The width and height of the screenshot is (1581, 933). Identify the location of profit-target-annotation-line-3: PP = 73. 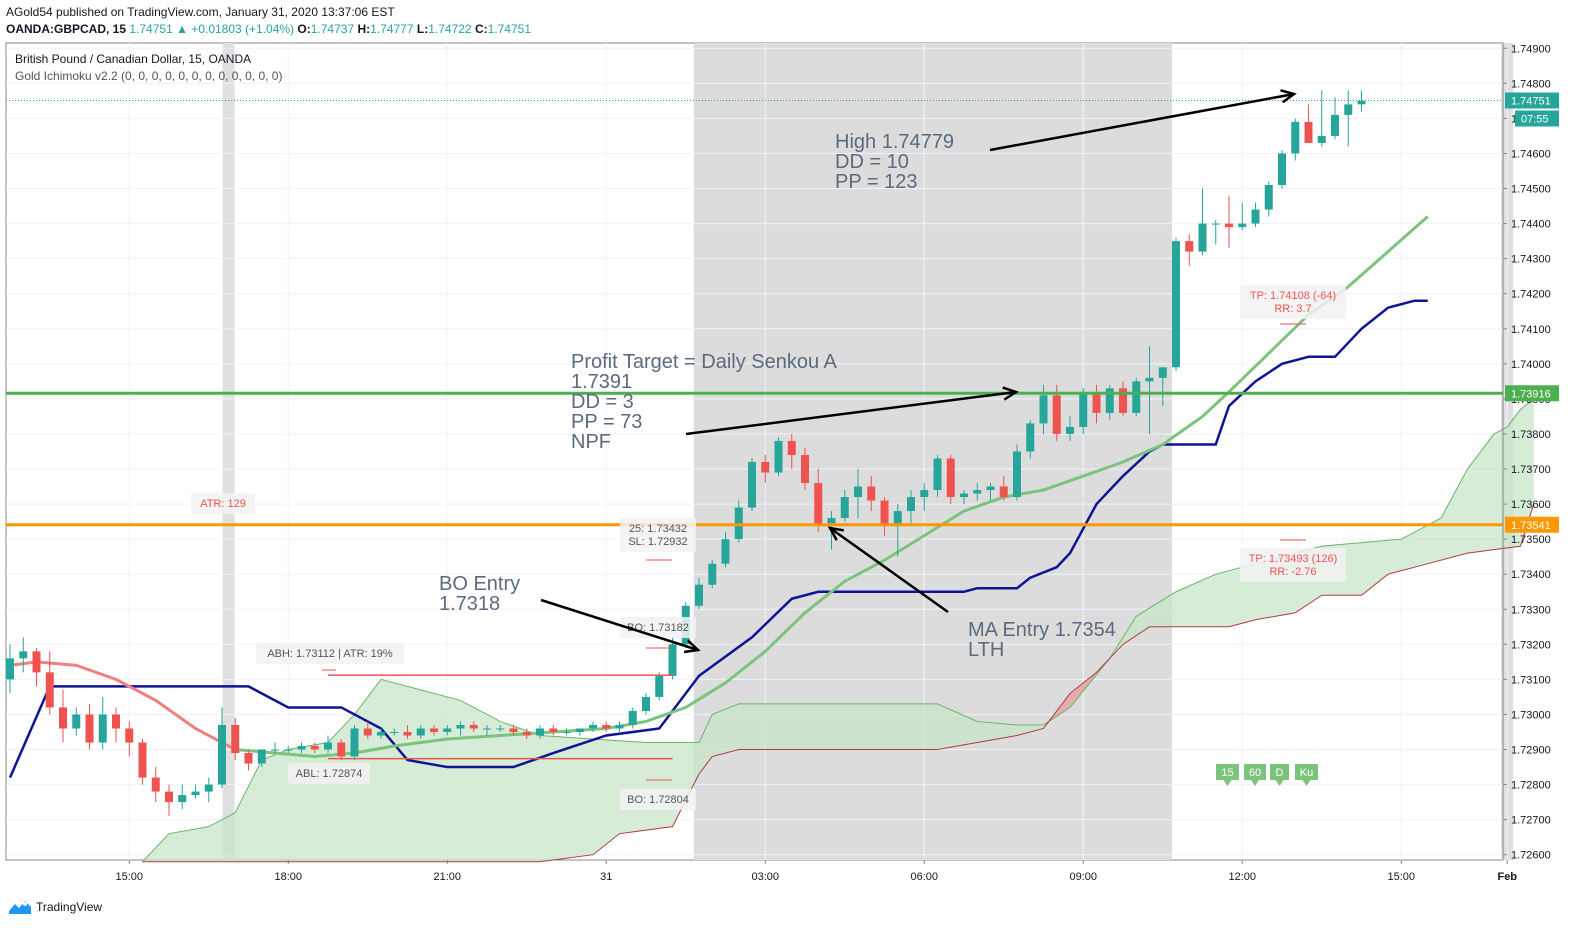
(606, 422).